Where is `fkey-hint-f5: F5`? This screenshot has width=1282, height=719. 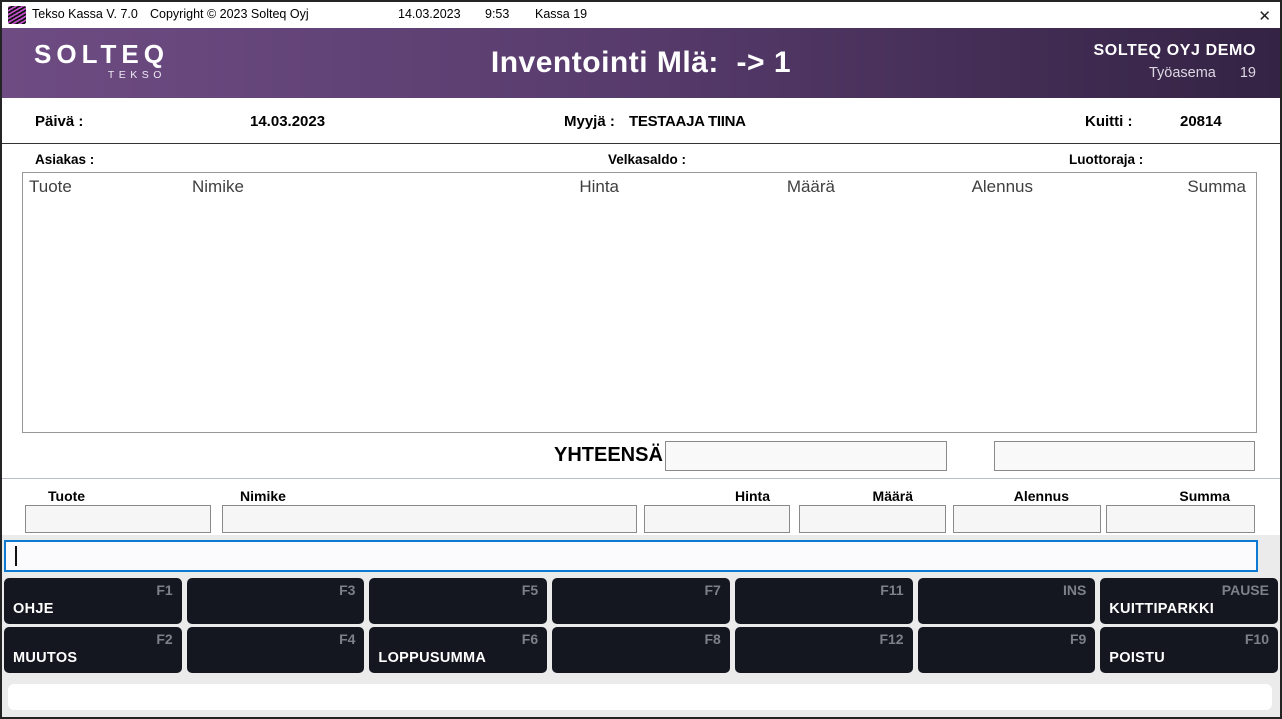 fkey-hint-f5: F5 is located at coordinates (530, 590).